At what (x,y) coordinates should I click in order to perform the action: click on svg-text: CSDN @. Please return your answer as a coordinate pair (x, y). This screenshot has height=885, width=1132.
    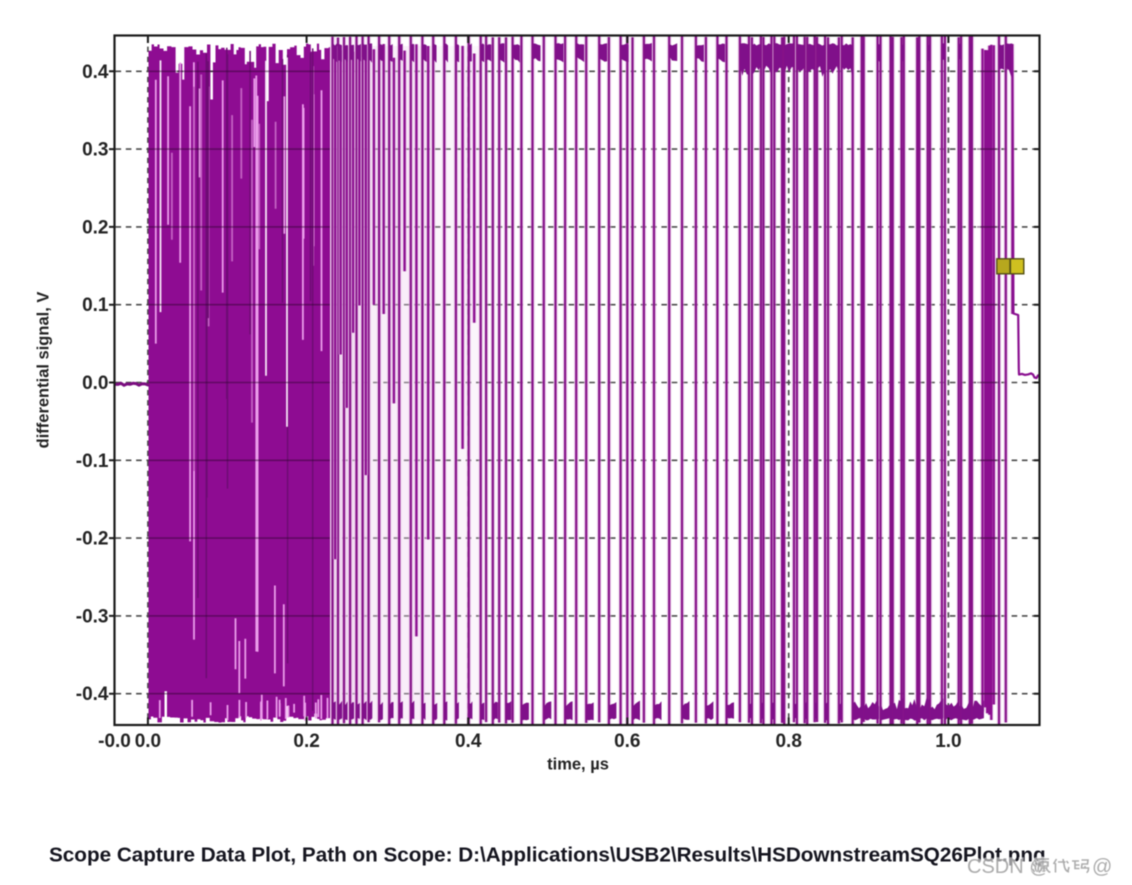
    Looking at the image, I should click on (1008, 867).